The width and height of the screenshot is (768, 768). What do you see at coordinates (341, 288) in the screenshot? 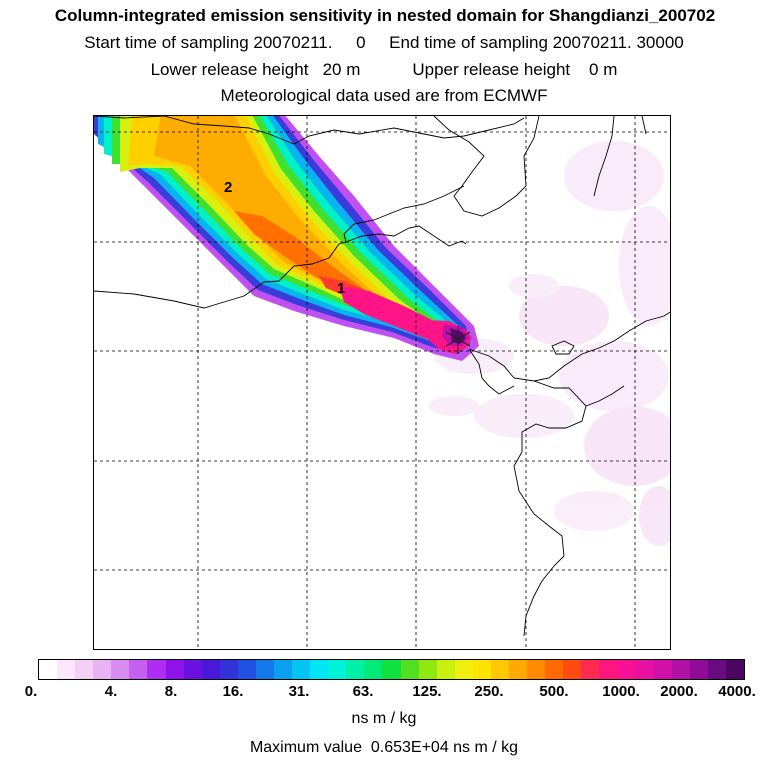
I see `cluster-label-1: 1` at bounding box center [341, 288].